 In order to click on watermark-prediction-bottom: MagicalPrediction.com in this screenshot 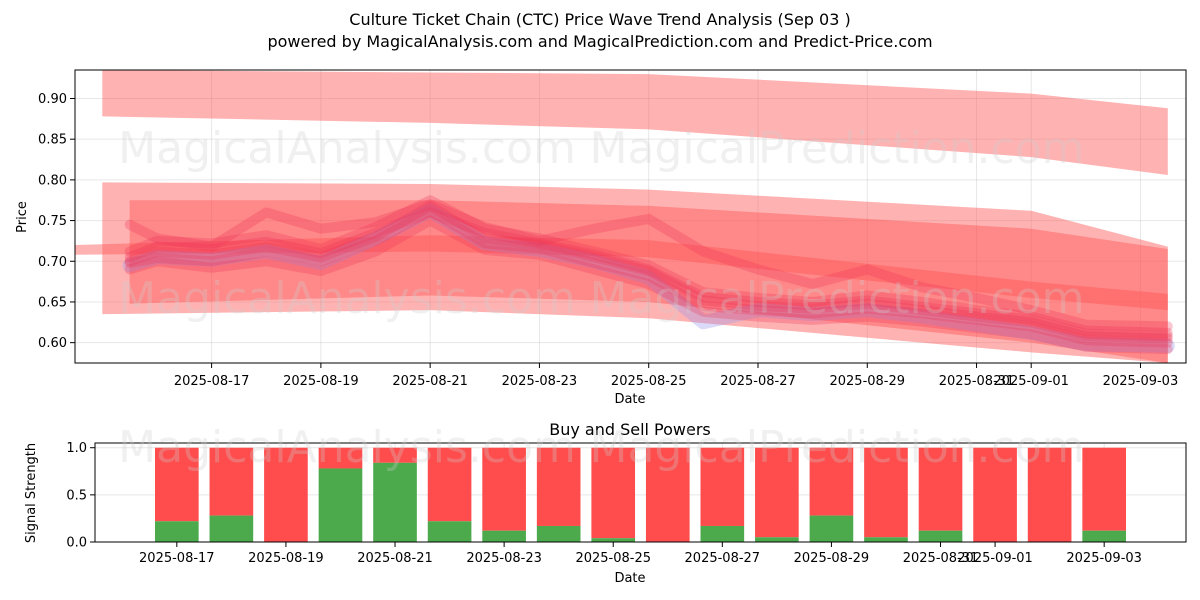, I will do `click(837, 447)`.